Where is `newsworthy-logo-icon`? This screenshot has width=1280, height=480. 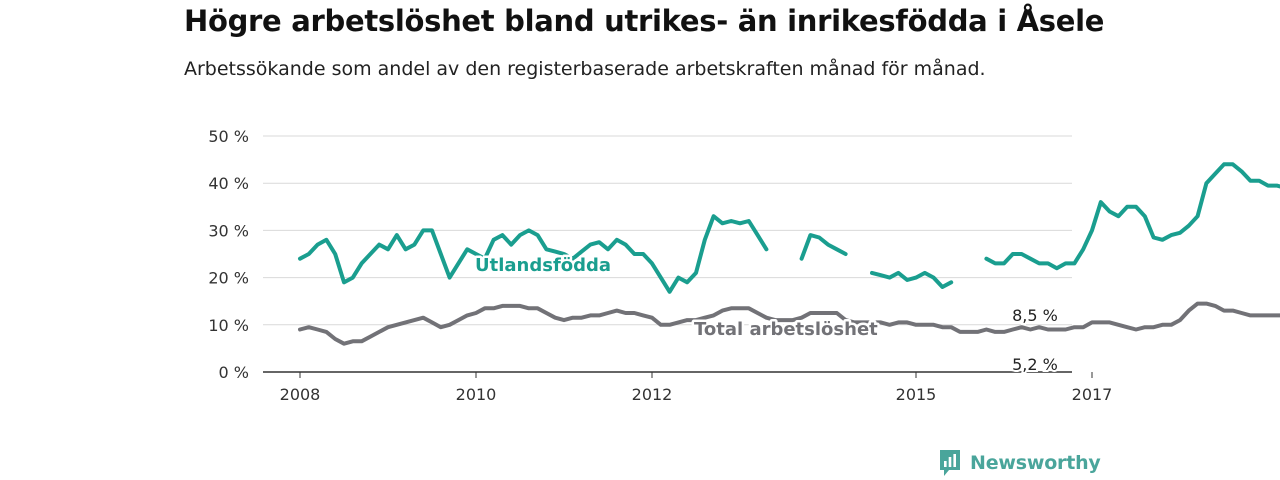 newsworthy-logo-icon is located at coordinates (950, 463).